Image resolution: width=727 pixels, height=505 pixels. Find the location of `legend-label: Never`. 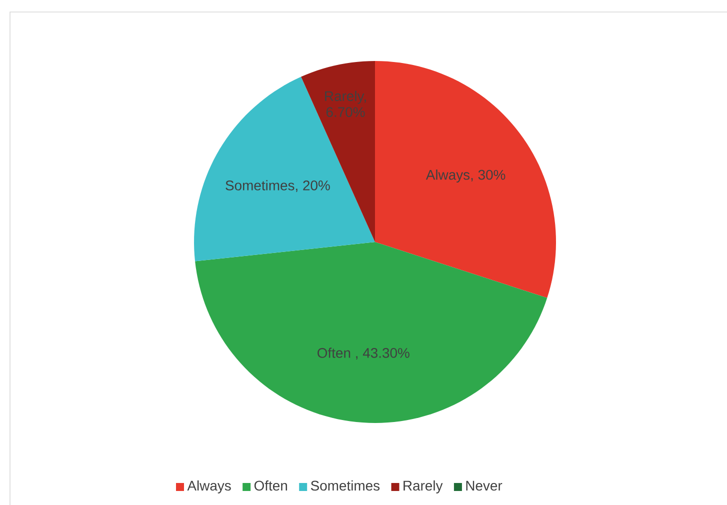

legend-label: Never is located at coordinates (484, 485).